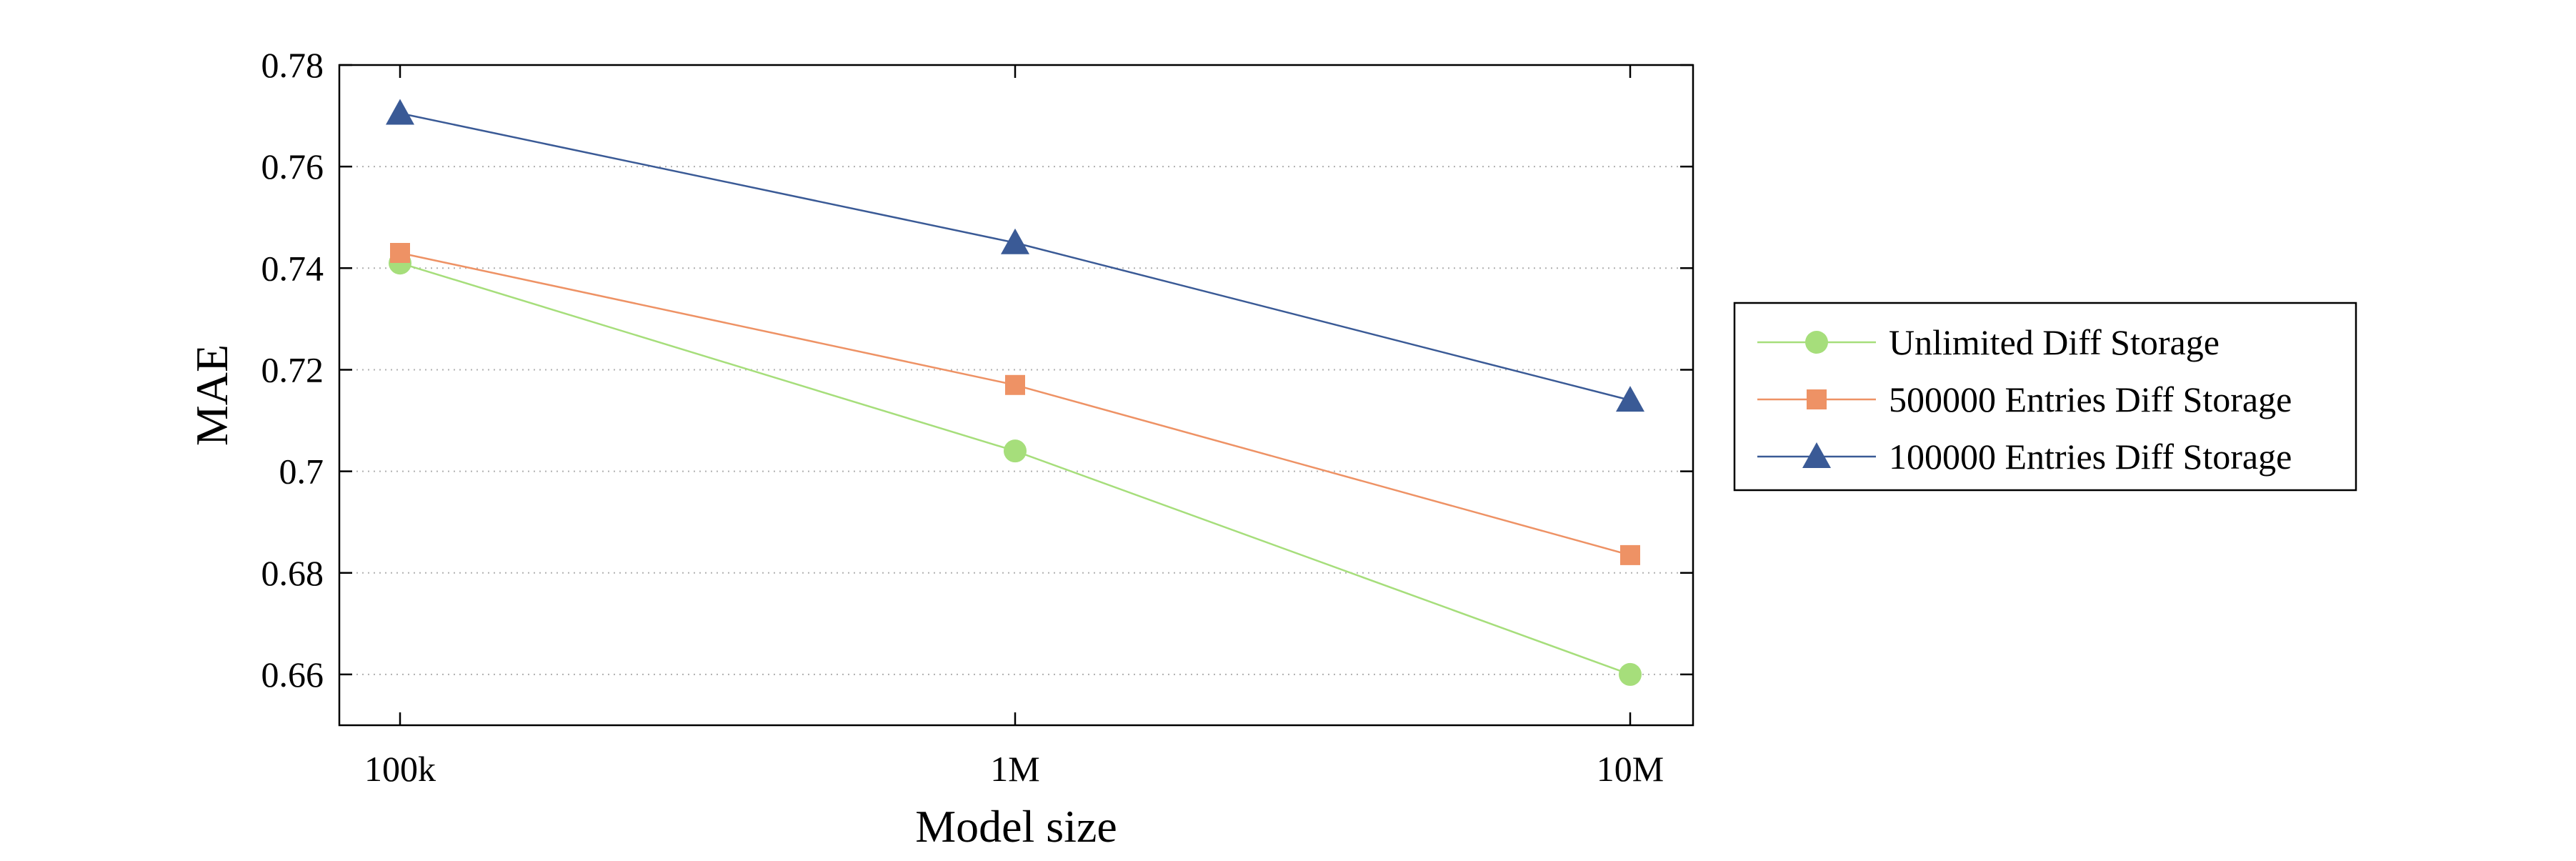 This screenshot has width=2576, height=861. I want to click on y-tick-label: 0.74, so click(292, 268).